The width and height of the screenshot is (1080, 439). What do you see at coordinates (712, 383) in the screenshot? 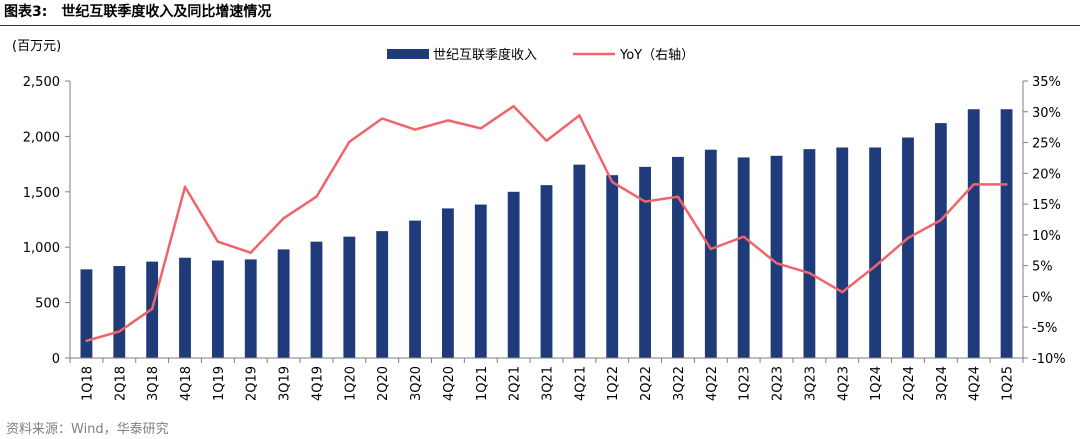
I see `x-tick-label: 4Q22` at bounding box center [712, 383].